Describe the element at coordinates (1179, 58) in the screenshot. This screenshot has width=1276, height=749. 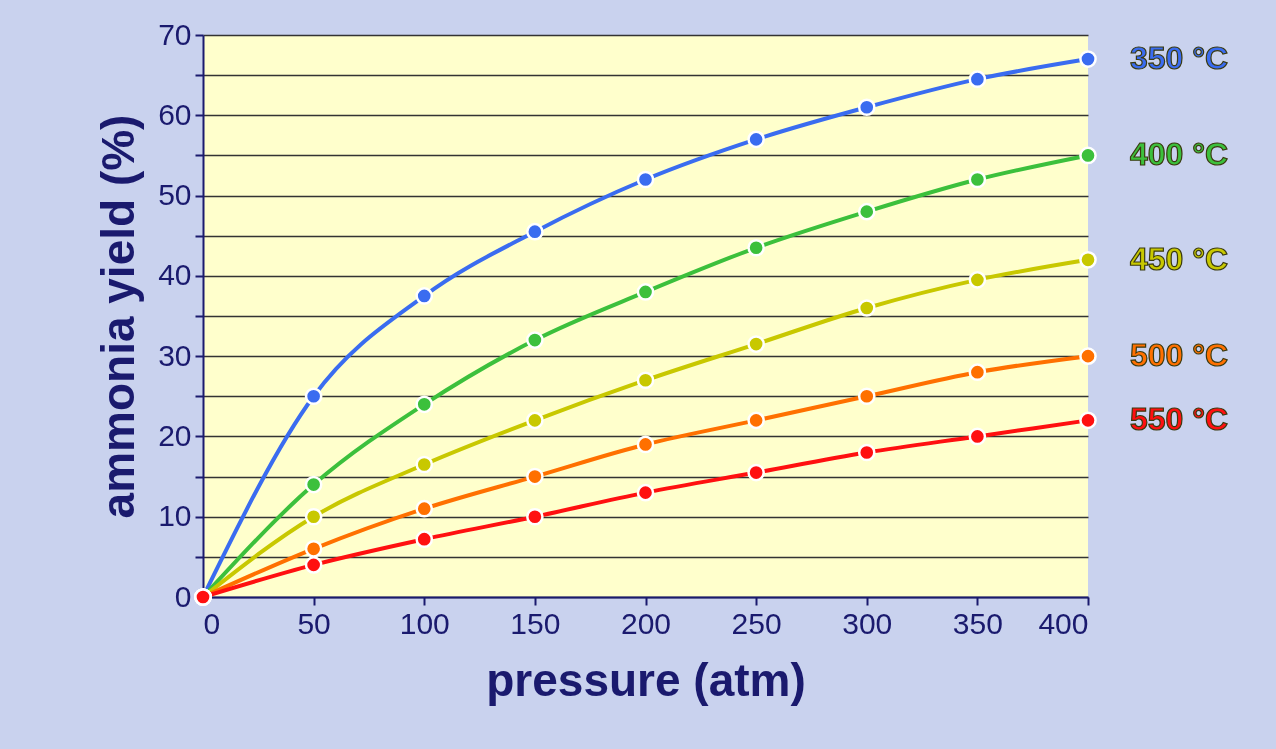
I see `series-label: 350 °C` at that location.